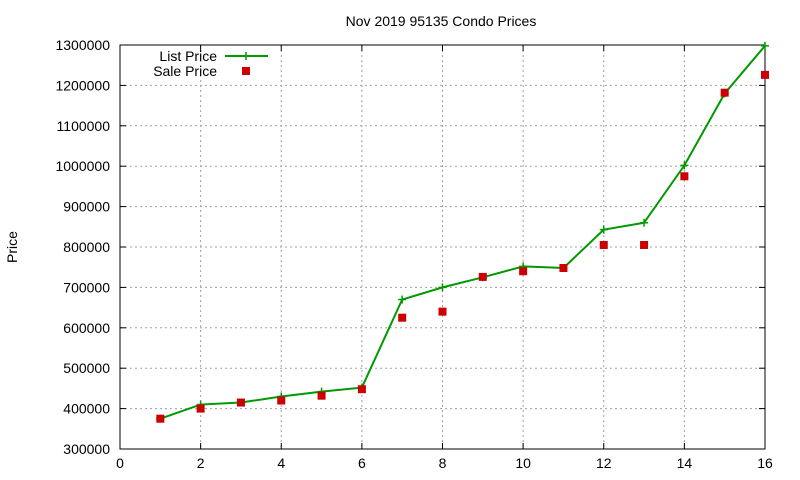 The width and height of the screenshot is (800, 480). I want to click on y-tick-label: 1300000, so click(82, 45).